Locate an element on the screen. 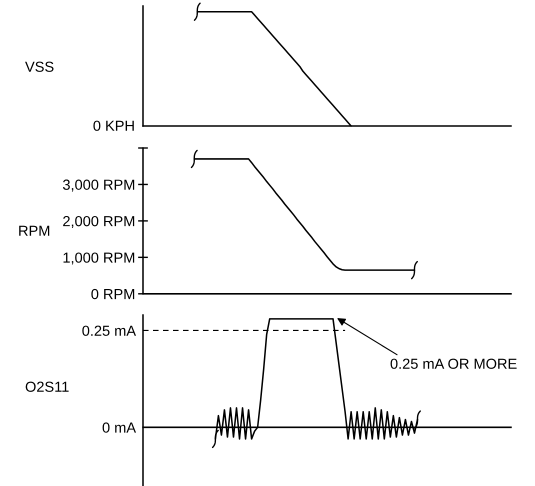  y-tick-label: 2,000 RPM is located at coordinates (98, 222).